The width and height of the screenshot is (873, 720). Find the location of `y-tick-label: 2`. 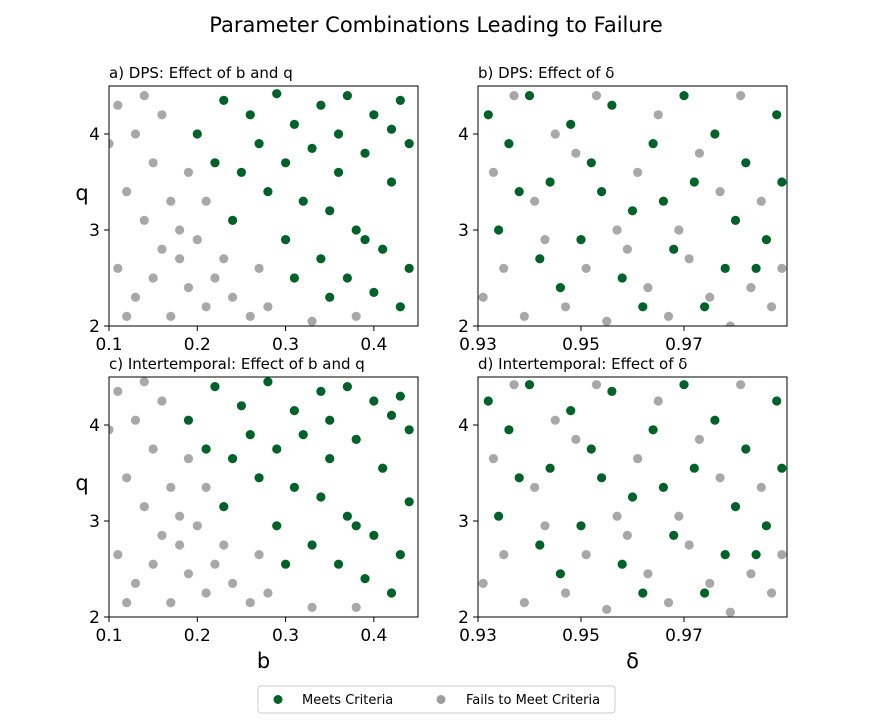

y-tick-label: 2 is located at coordinates (463, 327).